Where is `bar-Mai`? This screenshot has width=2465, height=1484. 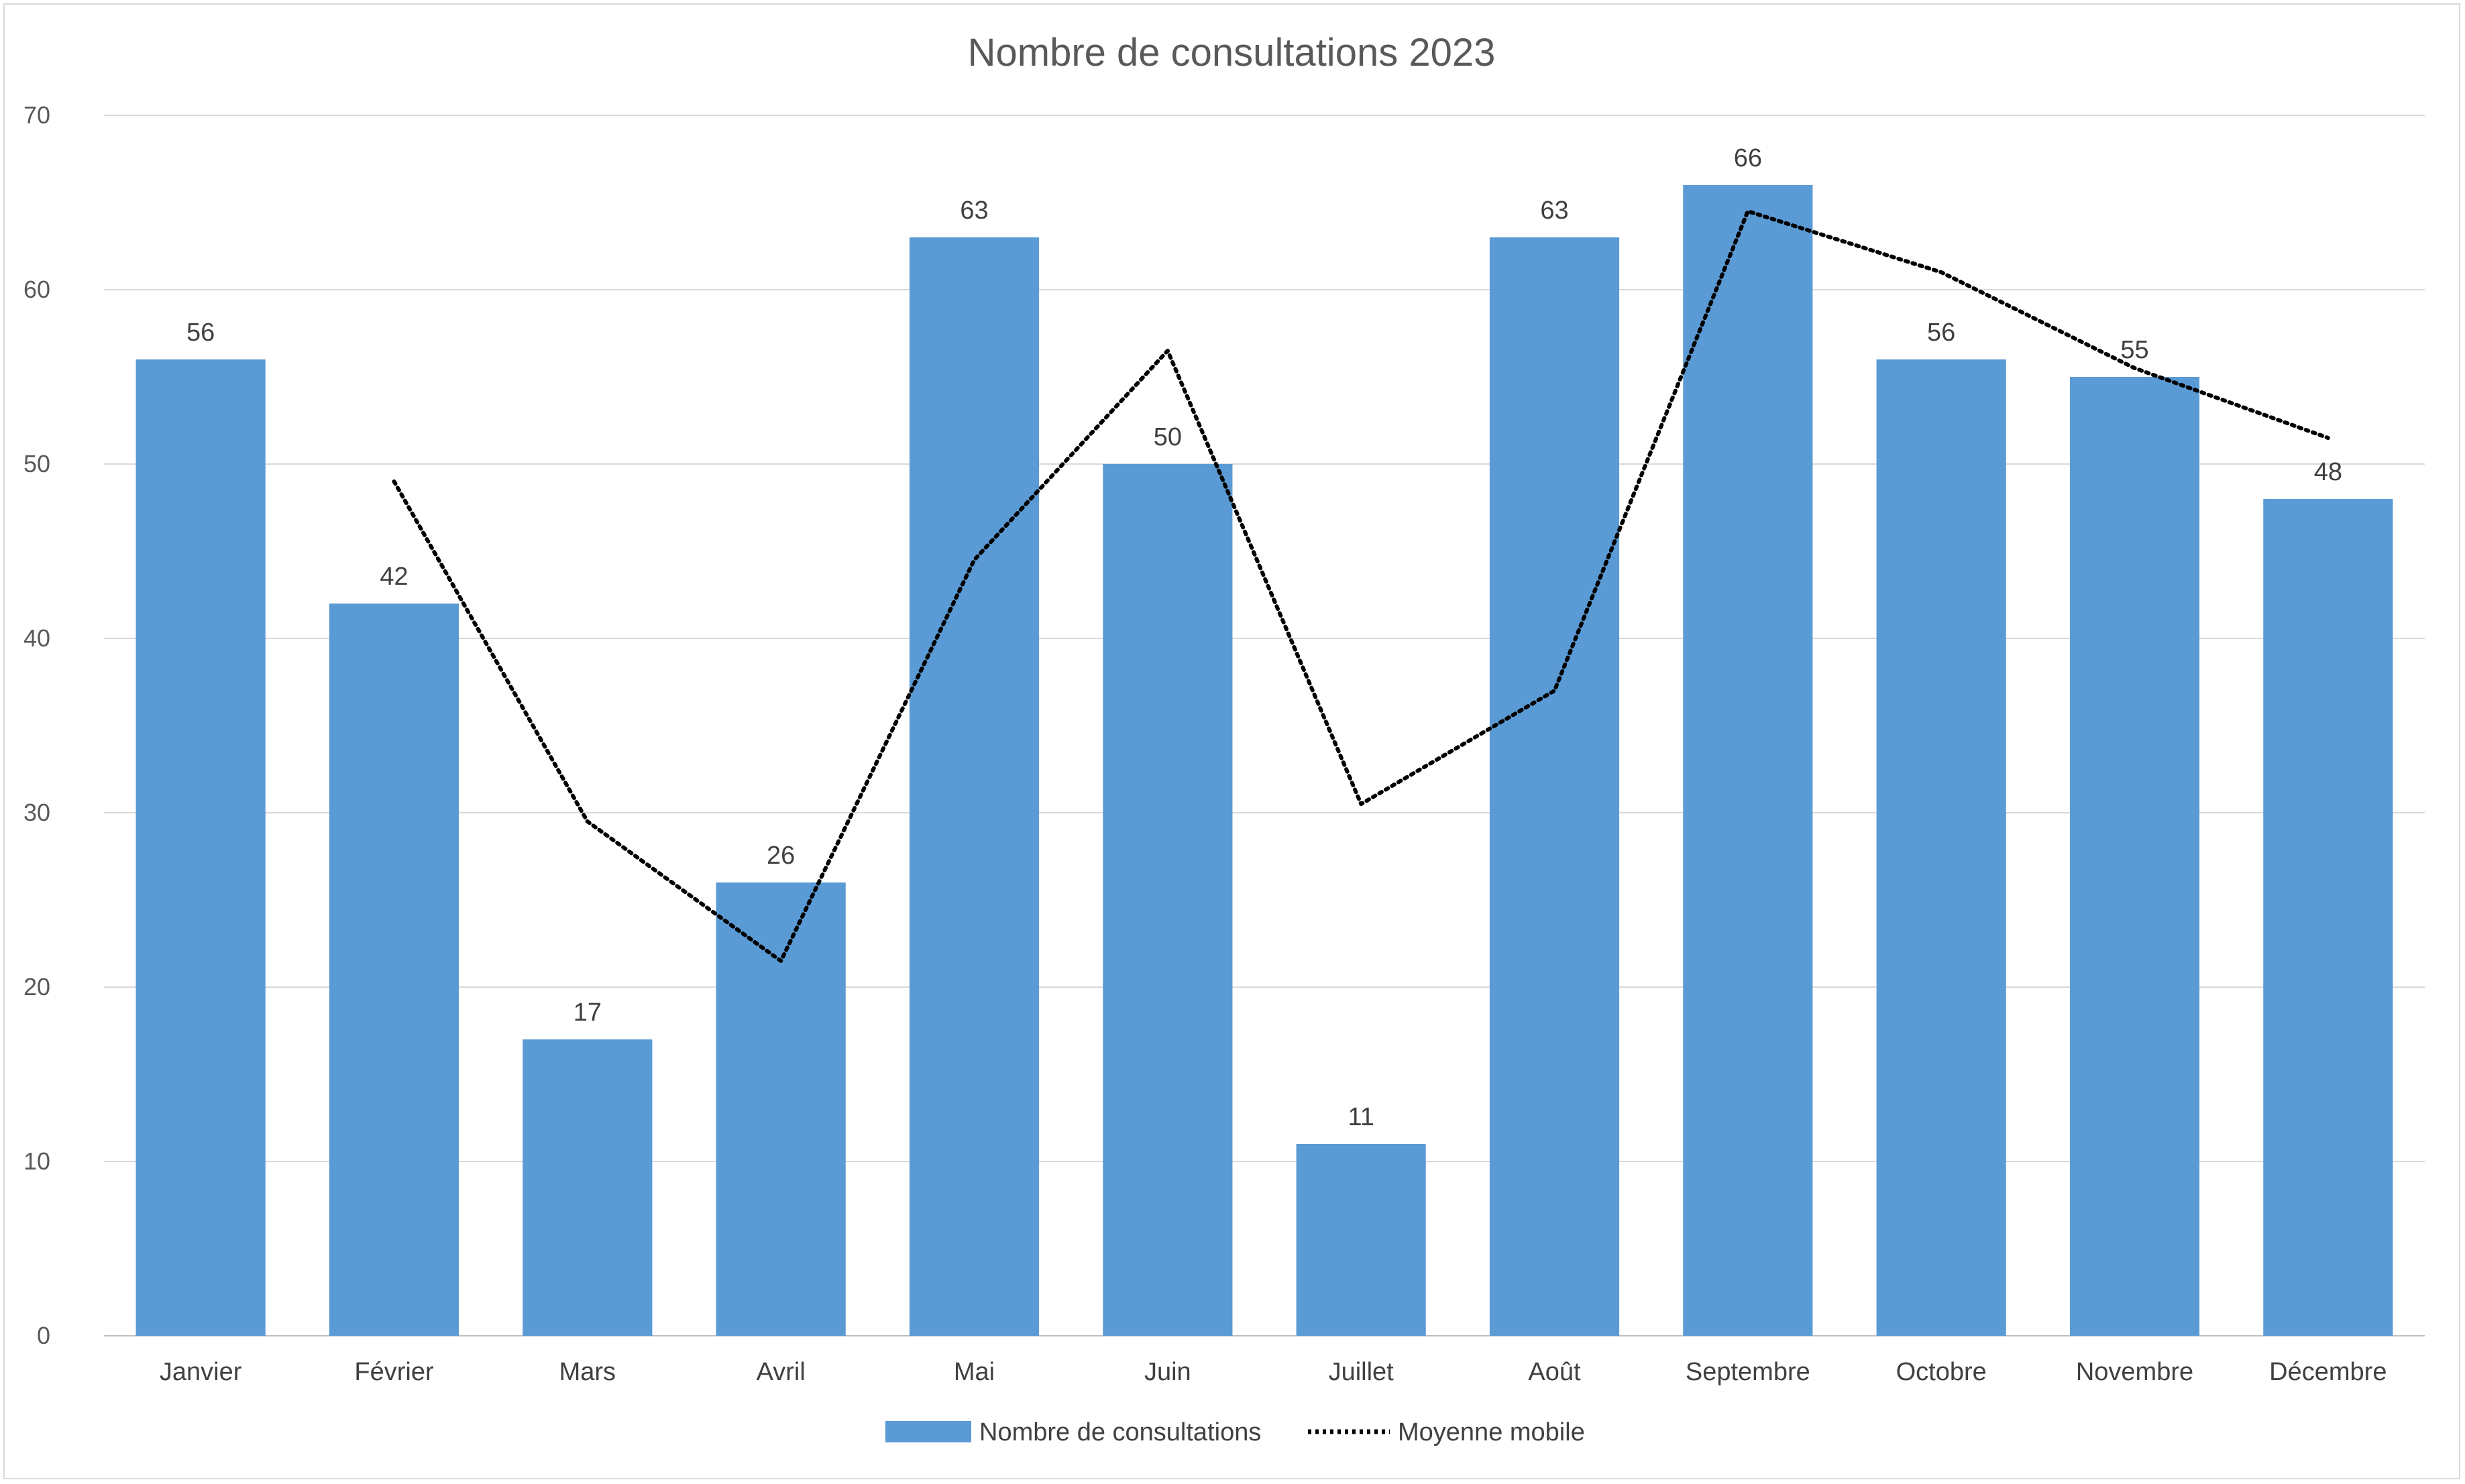 bar-Mai is located at coordinates (974, 786).